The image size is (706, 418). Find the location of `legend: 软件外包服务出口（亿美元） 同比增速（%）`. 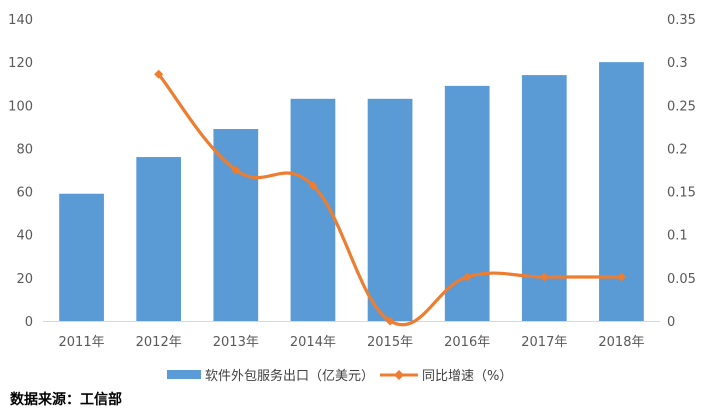

legend: 软件外包服务出口（亿美元） 同比增速（%） is located at coordinates (339, 376).